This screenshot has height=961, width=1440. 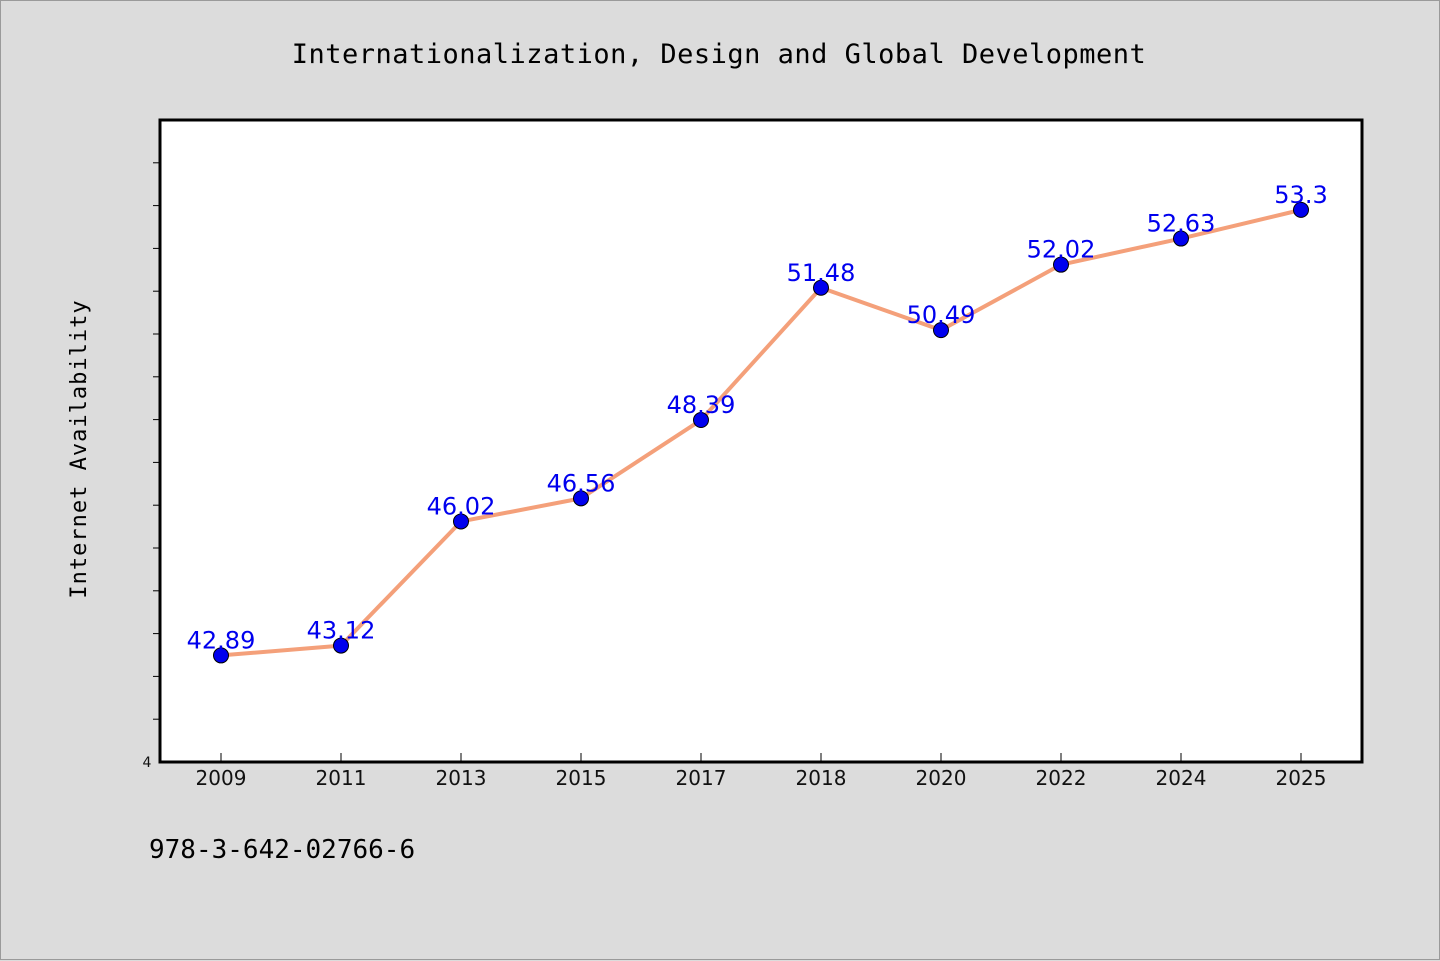 What do you see at coordinates (1061, 778) in the screenshot?
I see `x-tick-label: 2022` at bounding box center [1061, 778].